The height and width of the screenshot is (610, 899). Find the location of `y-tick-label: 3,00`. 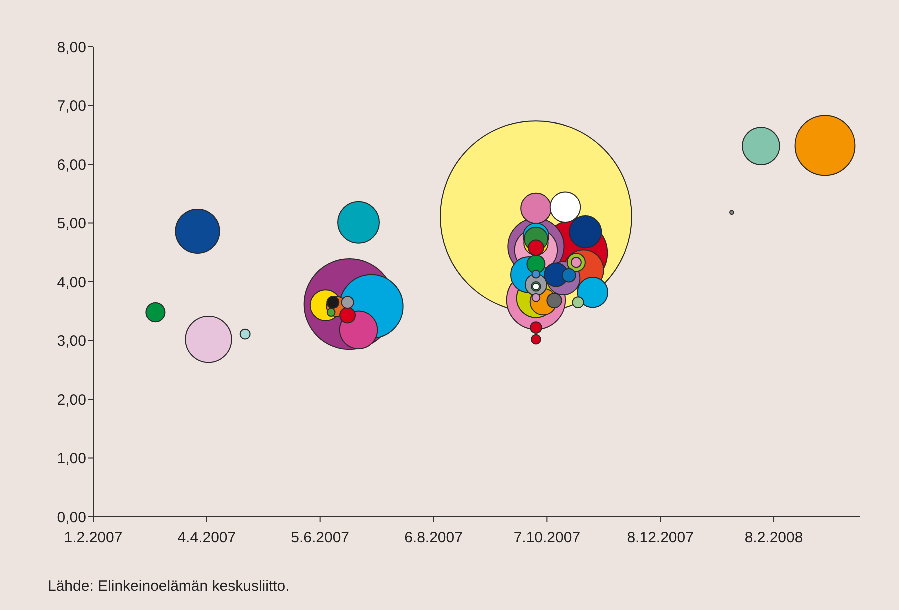

y-tick-label: 3,00 is located at coordinates (71, 341).